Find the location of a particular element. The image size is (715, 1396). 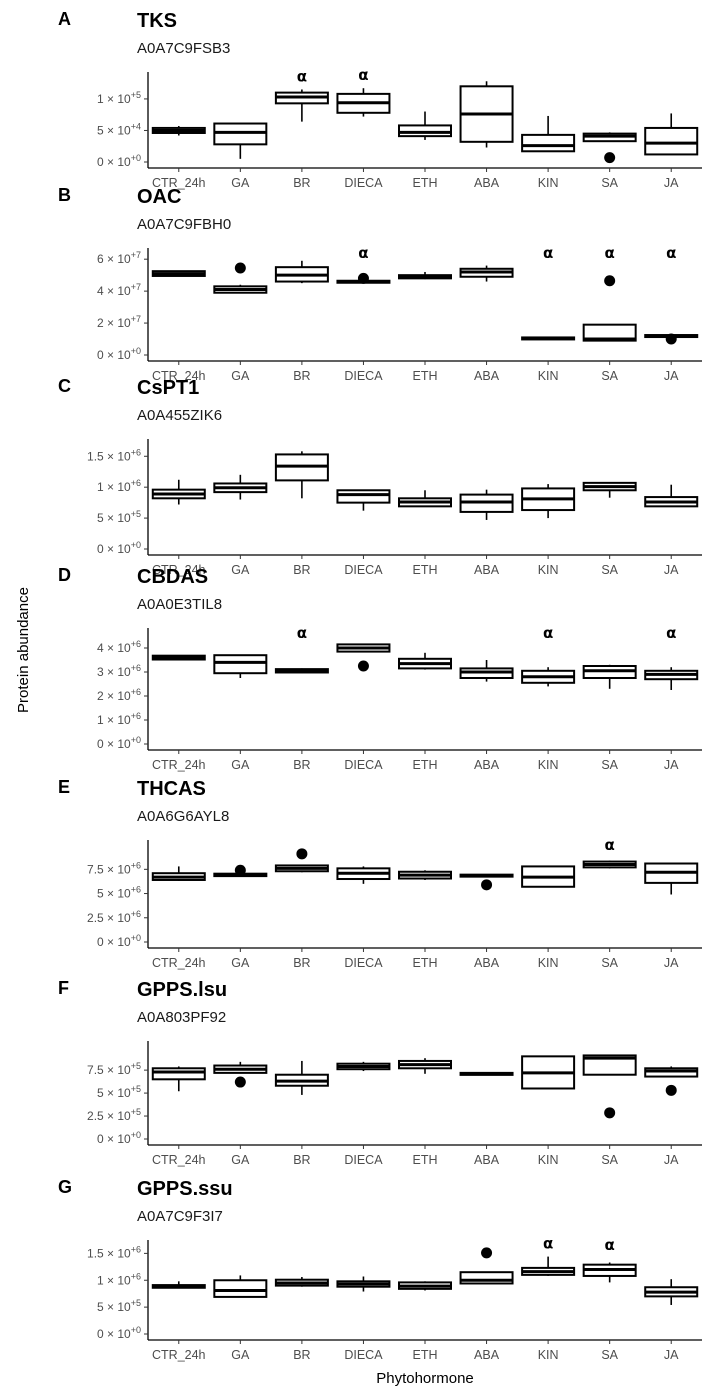

box-dieca is located at coordinates (363, 1066).